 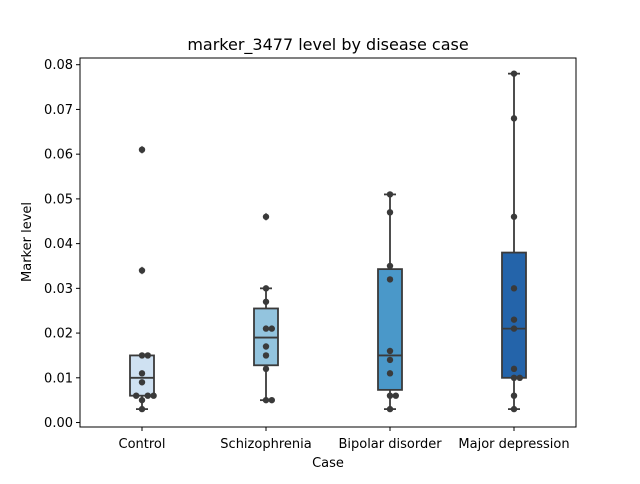 What do you see at coordinates (58, 65) in the screenshot?
I see `y-tick-label: 0.08` at bounding box center [58, 65].